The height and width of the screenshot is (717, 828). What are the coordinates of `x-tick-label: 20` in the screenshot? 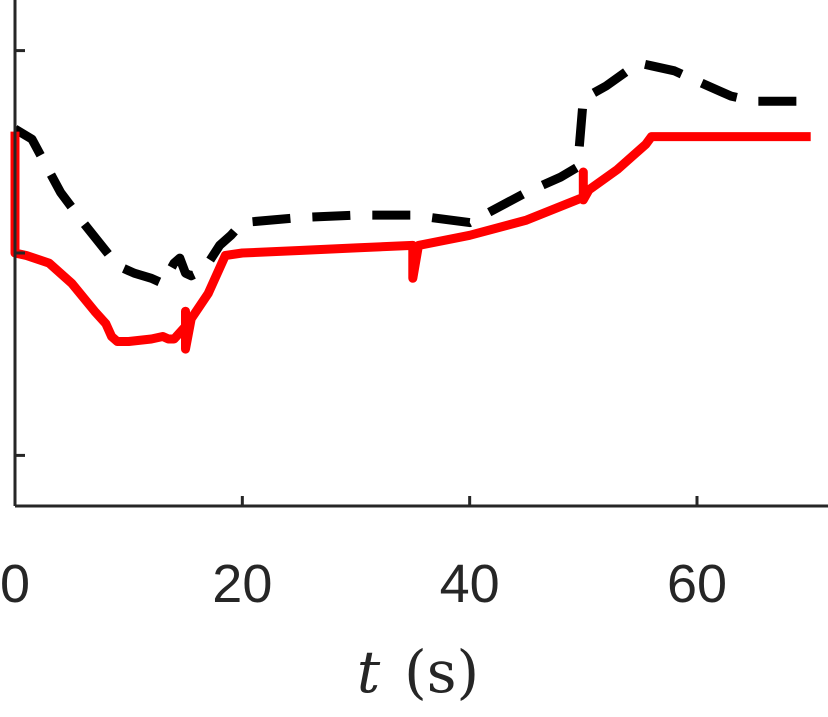 It's located at (242, 584).